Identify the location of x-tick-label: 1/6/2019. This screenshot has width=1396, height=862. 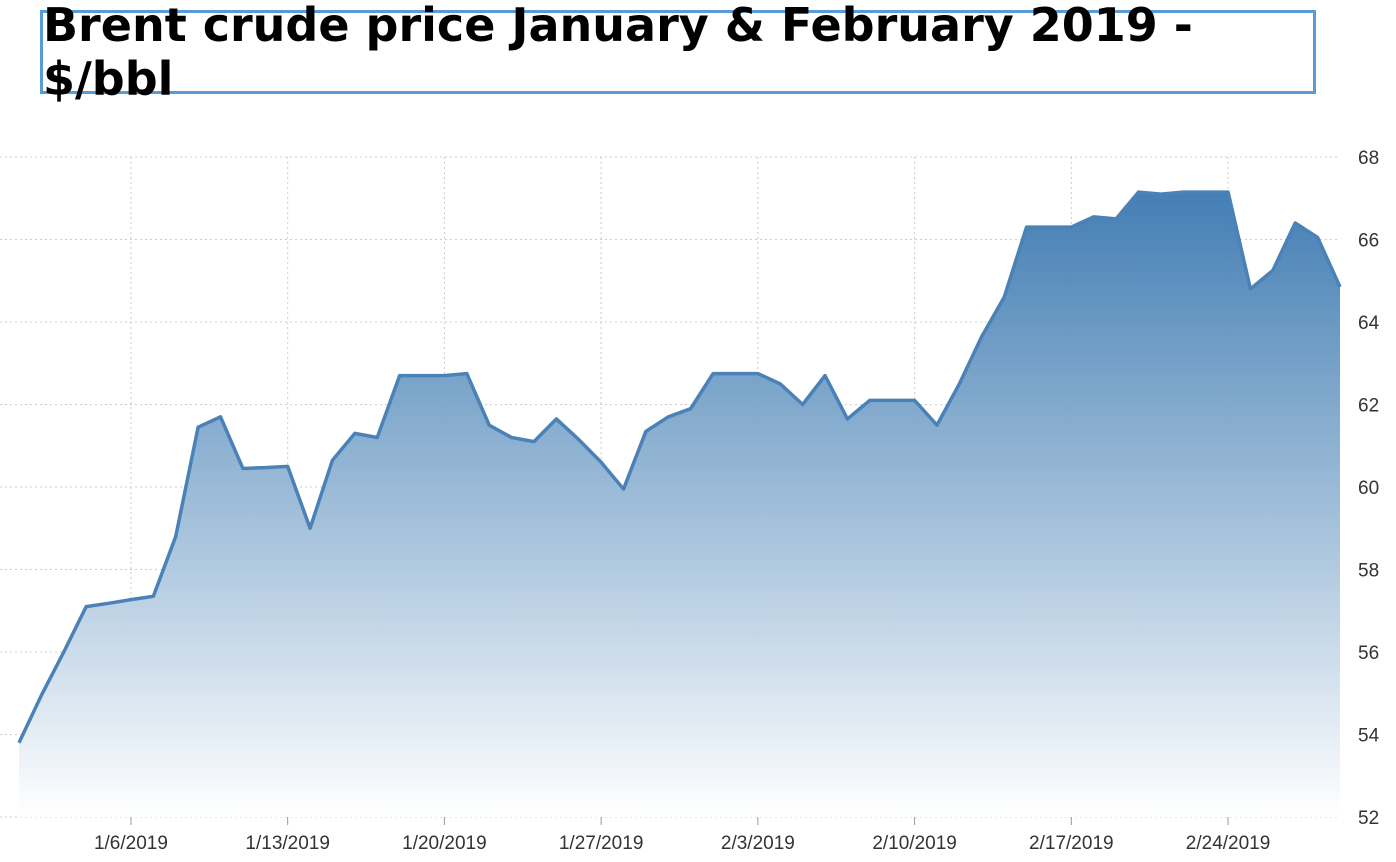
(131, 843).